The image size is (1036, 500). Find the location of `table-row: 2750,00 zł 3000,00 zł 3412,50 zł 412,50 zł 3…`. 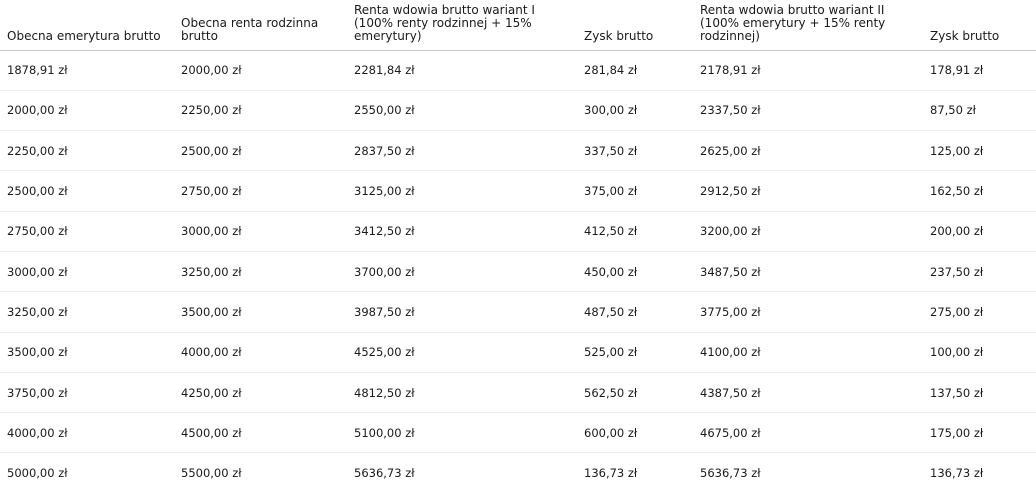

table-row: 2750,00 zł 3000,00 zł 3412,50 zł 412,50 zł 3… is located at coordinates (518, 231).